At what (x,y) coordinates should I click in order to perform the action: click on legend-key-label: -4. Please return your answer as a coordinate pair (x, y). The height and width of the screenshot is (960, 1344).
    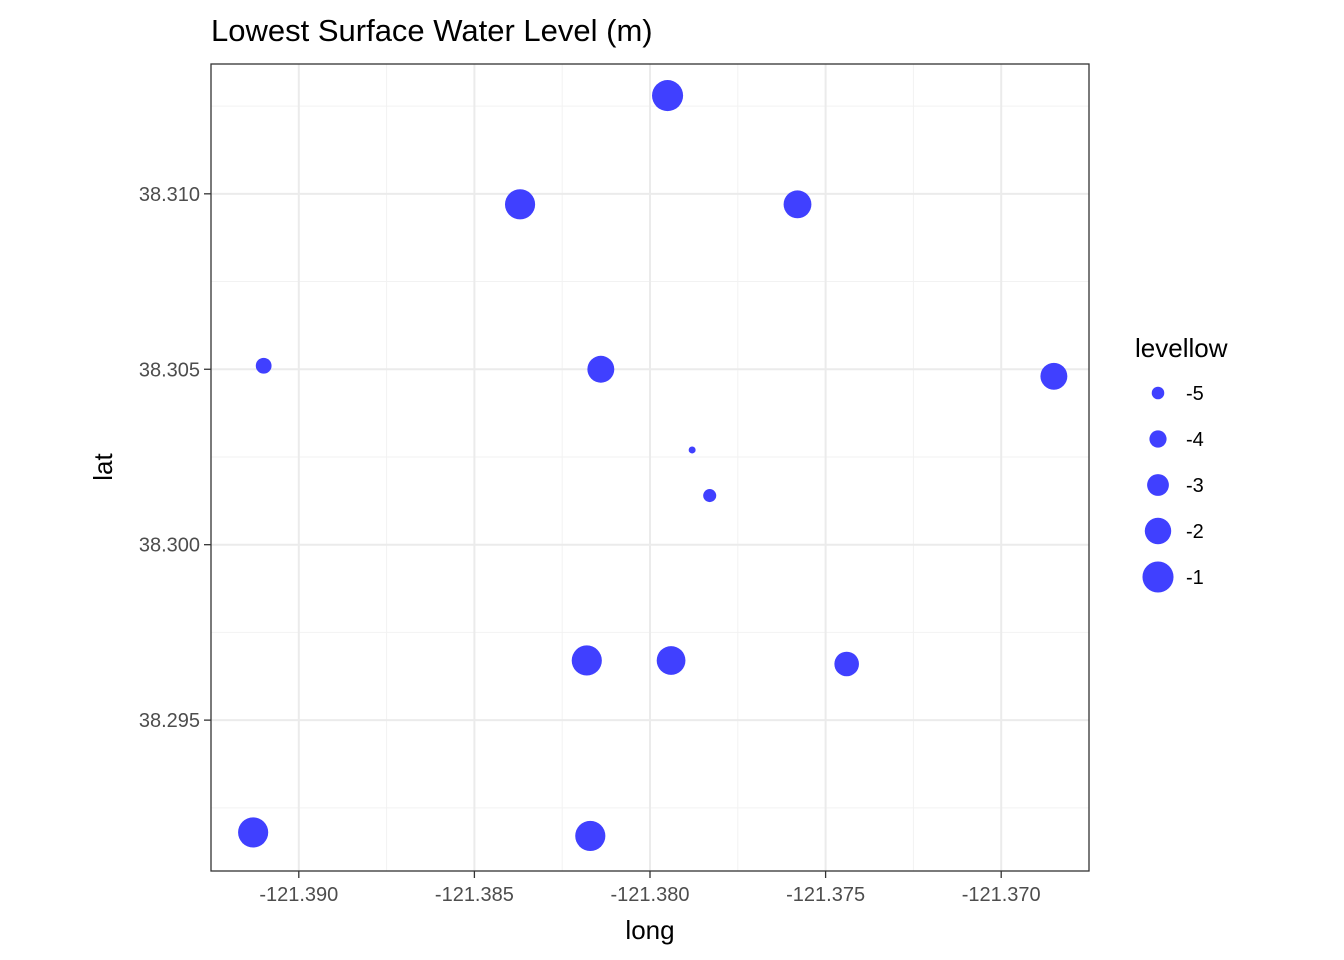
    Looking at the image, I should click on (1195, 440).